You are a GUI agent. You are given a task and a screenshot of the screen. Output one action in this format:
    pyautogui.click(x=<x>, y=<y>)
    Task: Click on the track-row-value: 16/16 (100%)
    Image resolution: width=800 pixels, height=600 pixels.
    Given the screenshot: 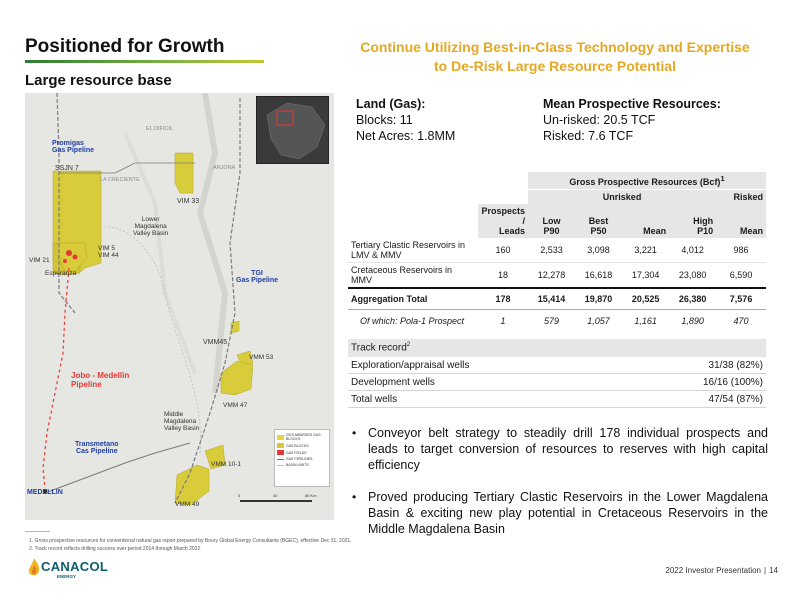 What is the action you would take?
    pyautogui.click(x=732, y=382)
    